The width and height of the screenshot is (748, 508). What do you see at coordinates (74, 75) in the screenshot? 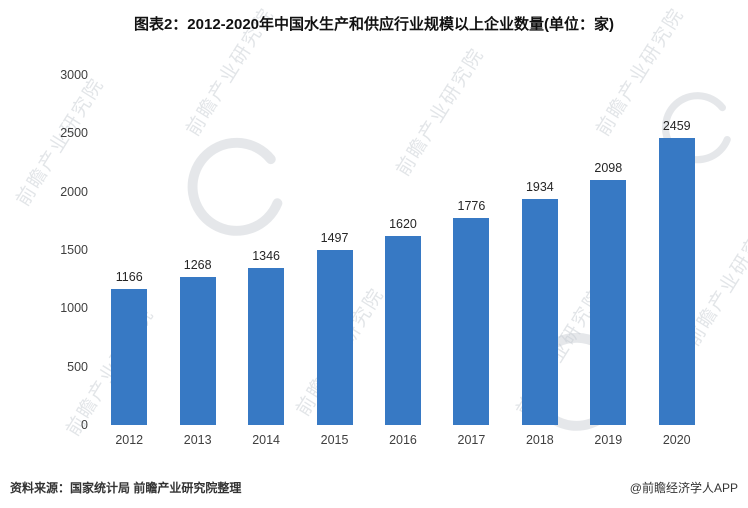
I see `y-tick-label: 3000` at bounding box center [74, 75].